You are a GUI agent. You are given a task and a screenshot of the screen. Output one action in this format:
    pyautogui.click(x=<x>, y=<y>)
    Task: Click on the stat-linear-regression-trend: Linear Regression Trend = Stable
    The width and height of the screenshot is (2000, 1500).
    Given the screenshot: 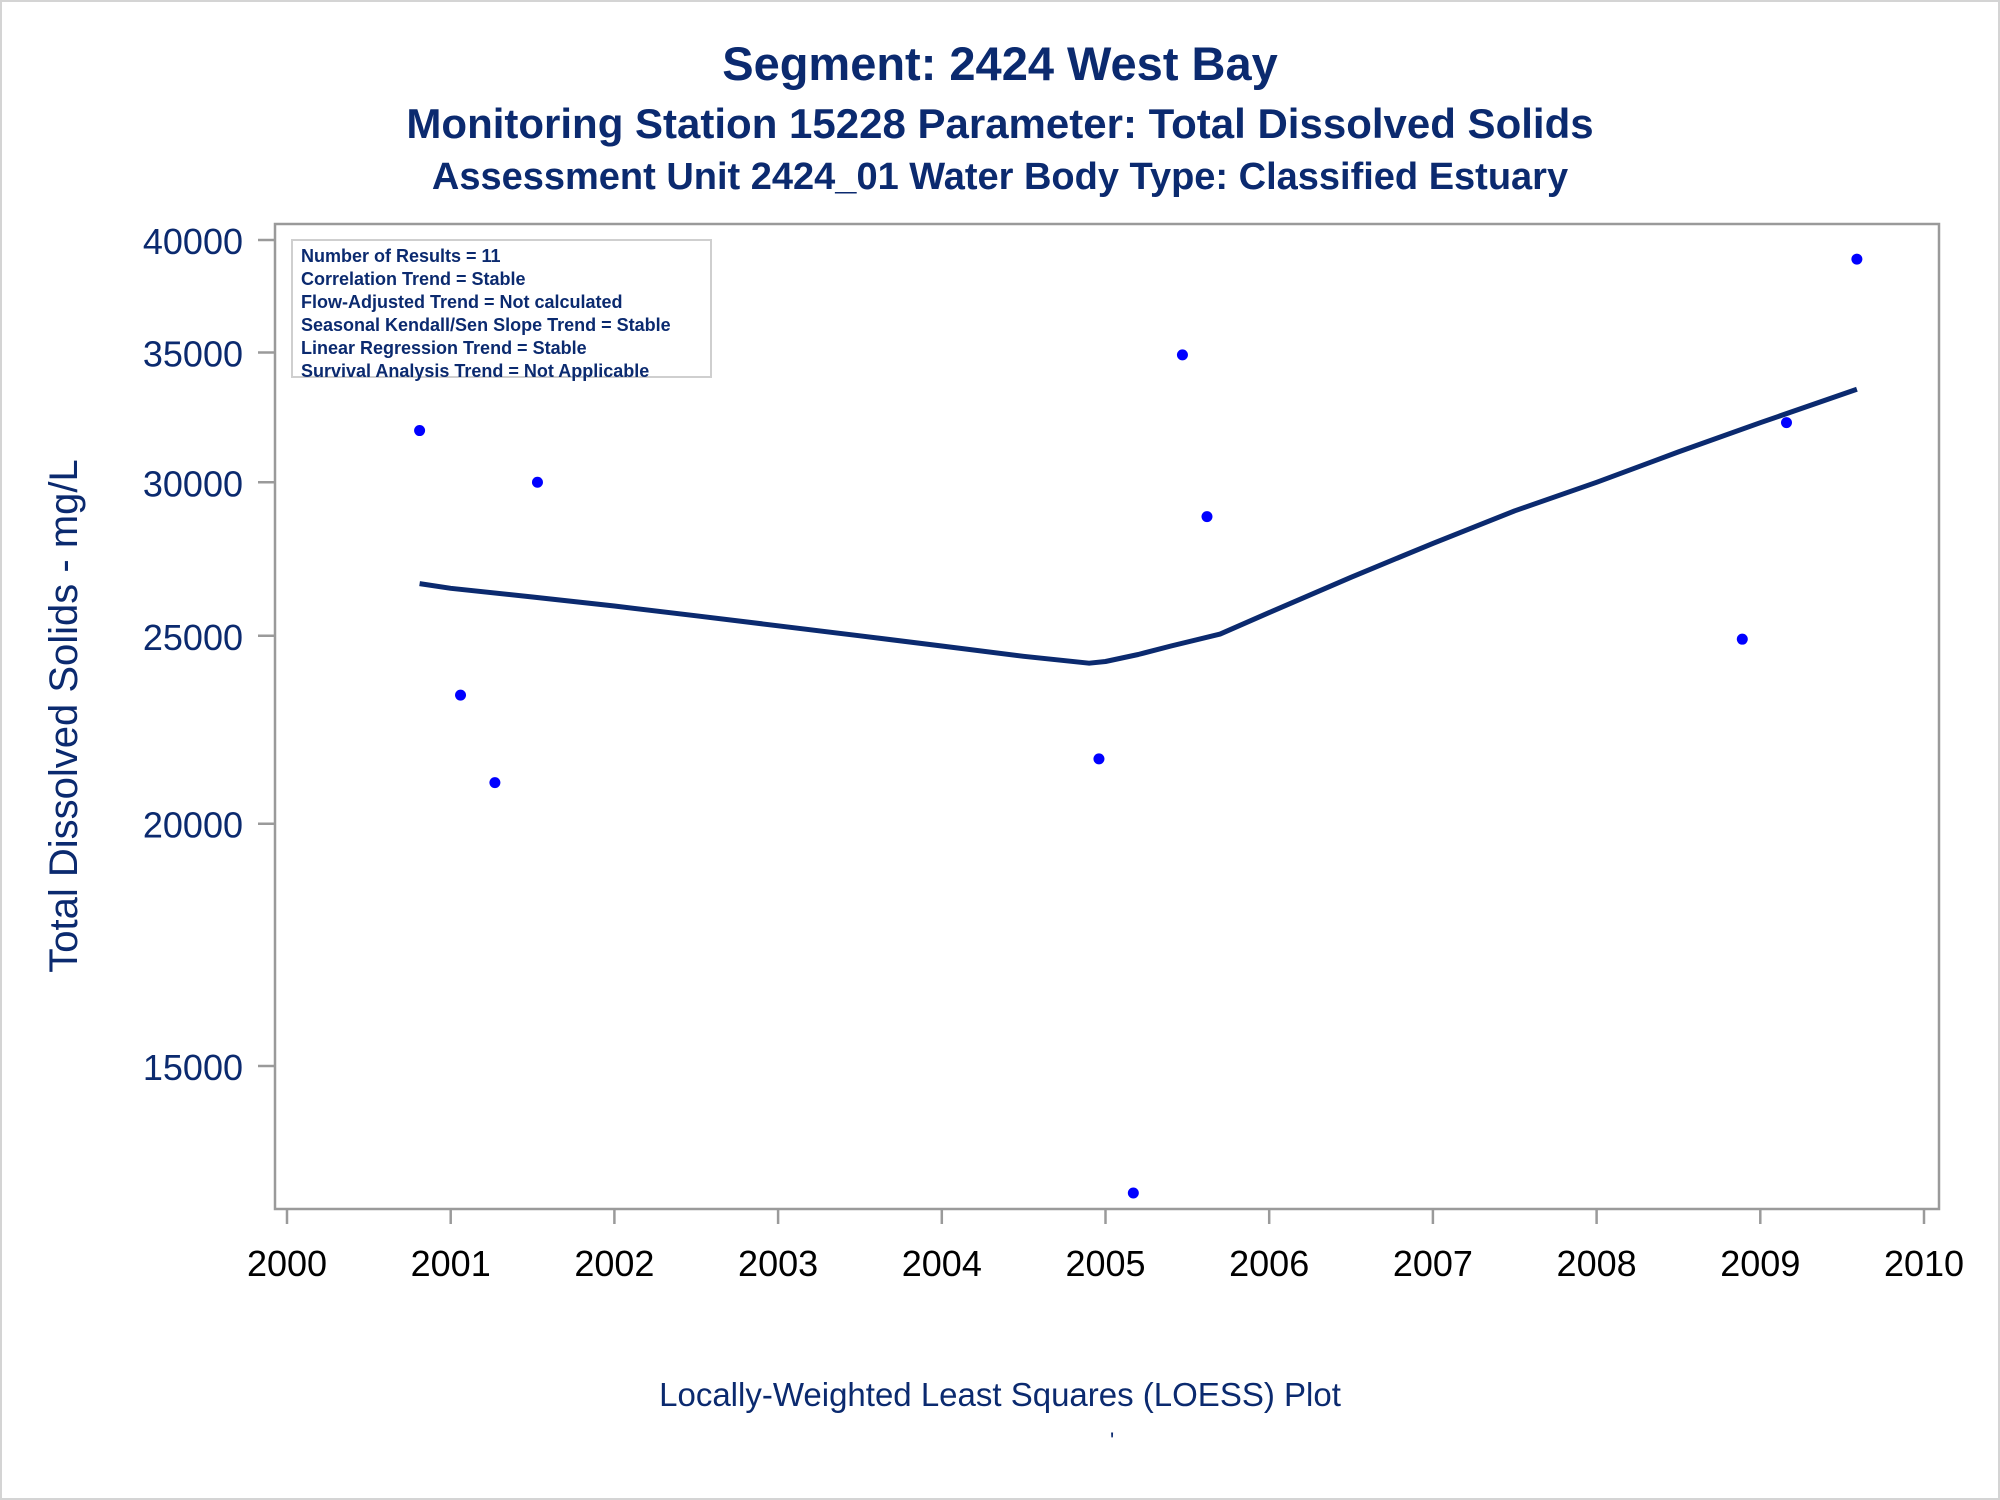 What is the action you would take?
    pyautogui.click(x=444, y=348)
    